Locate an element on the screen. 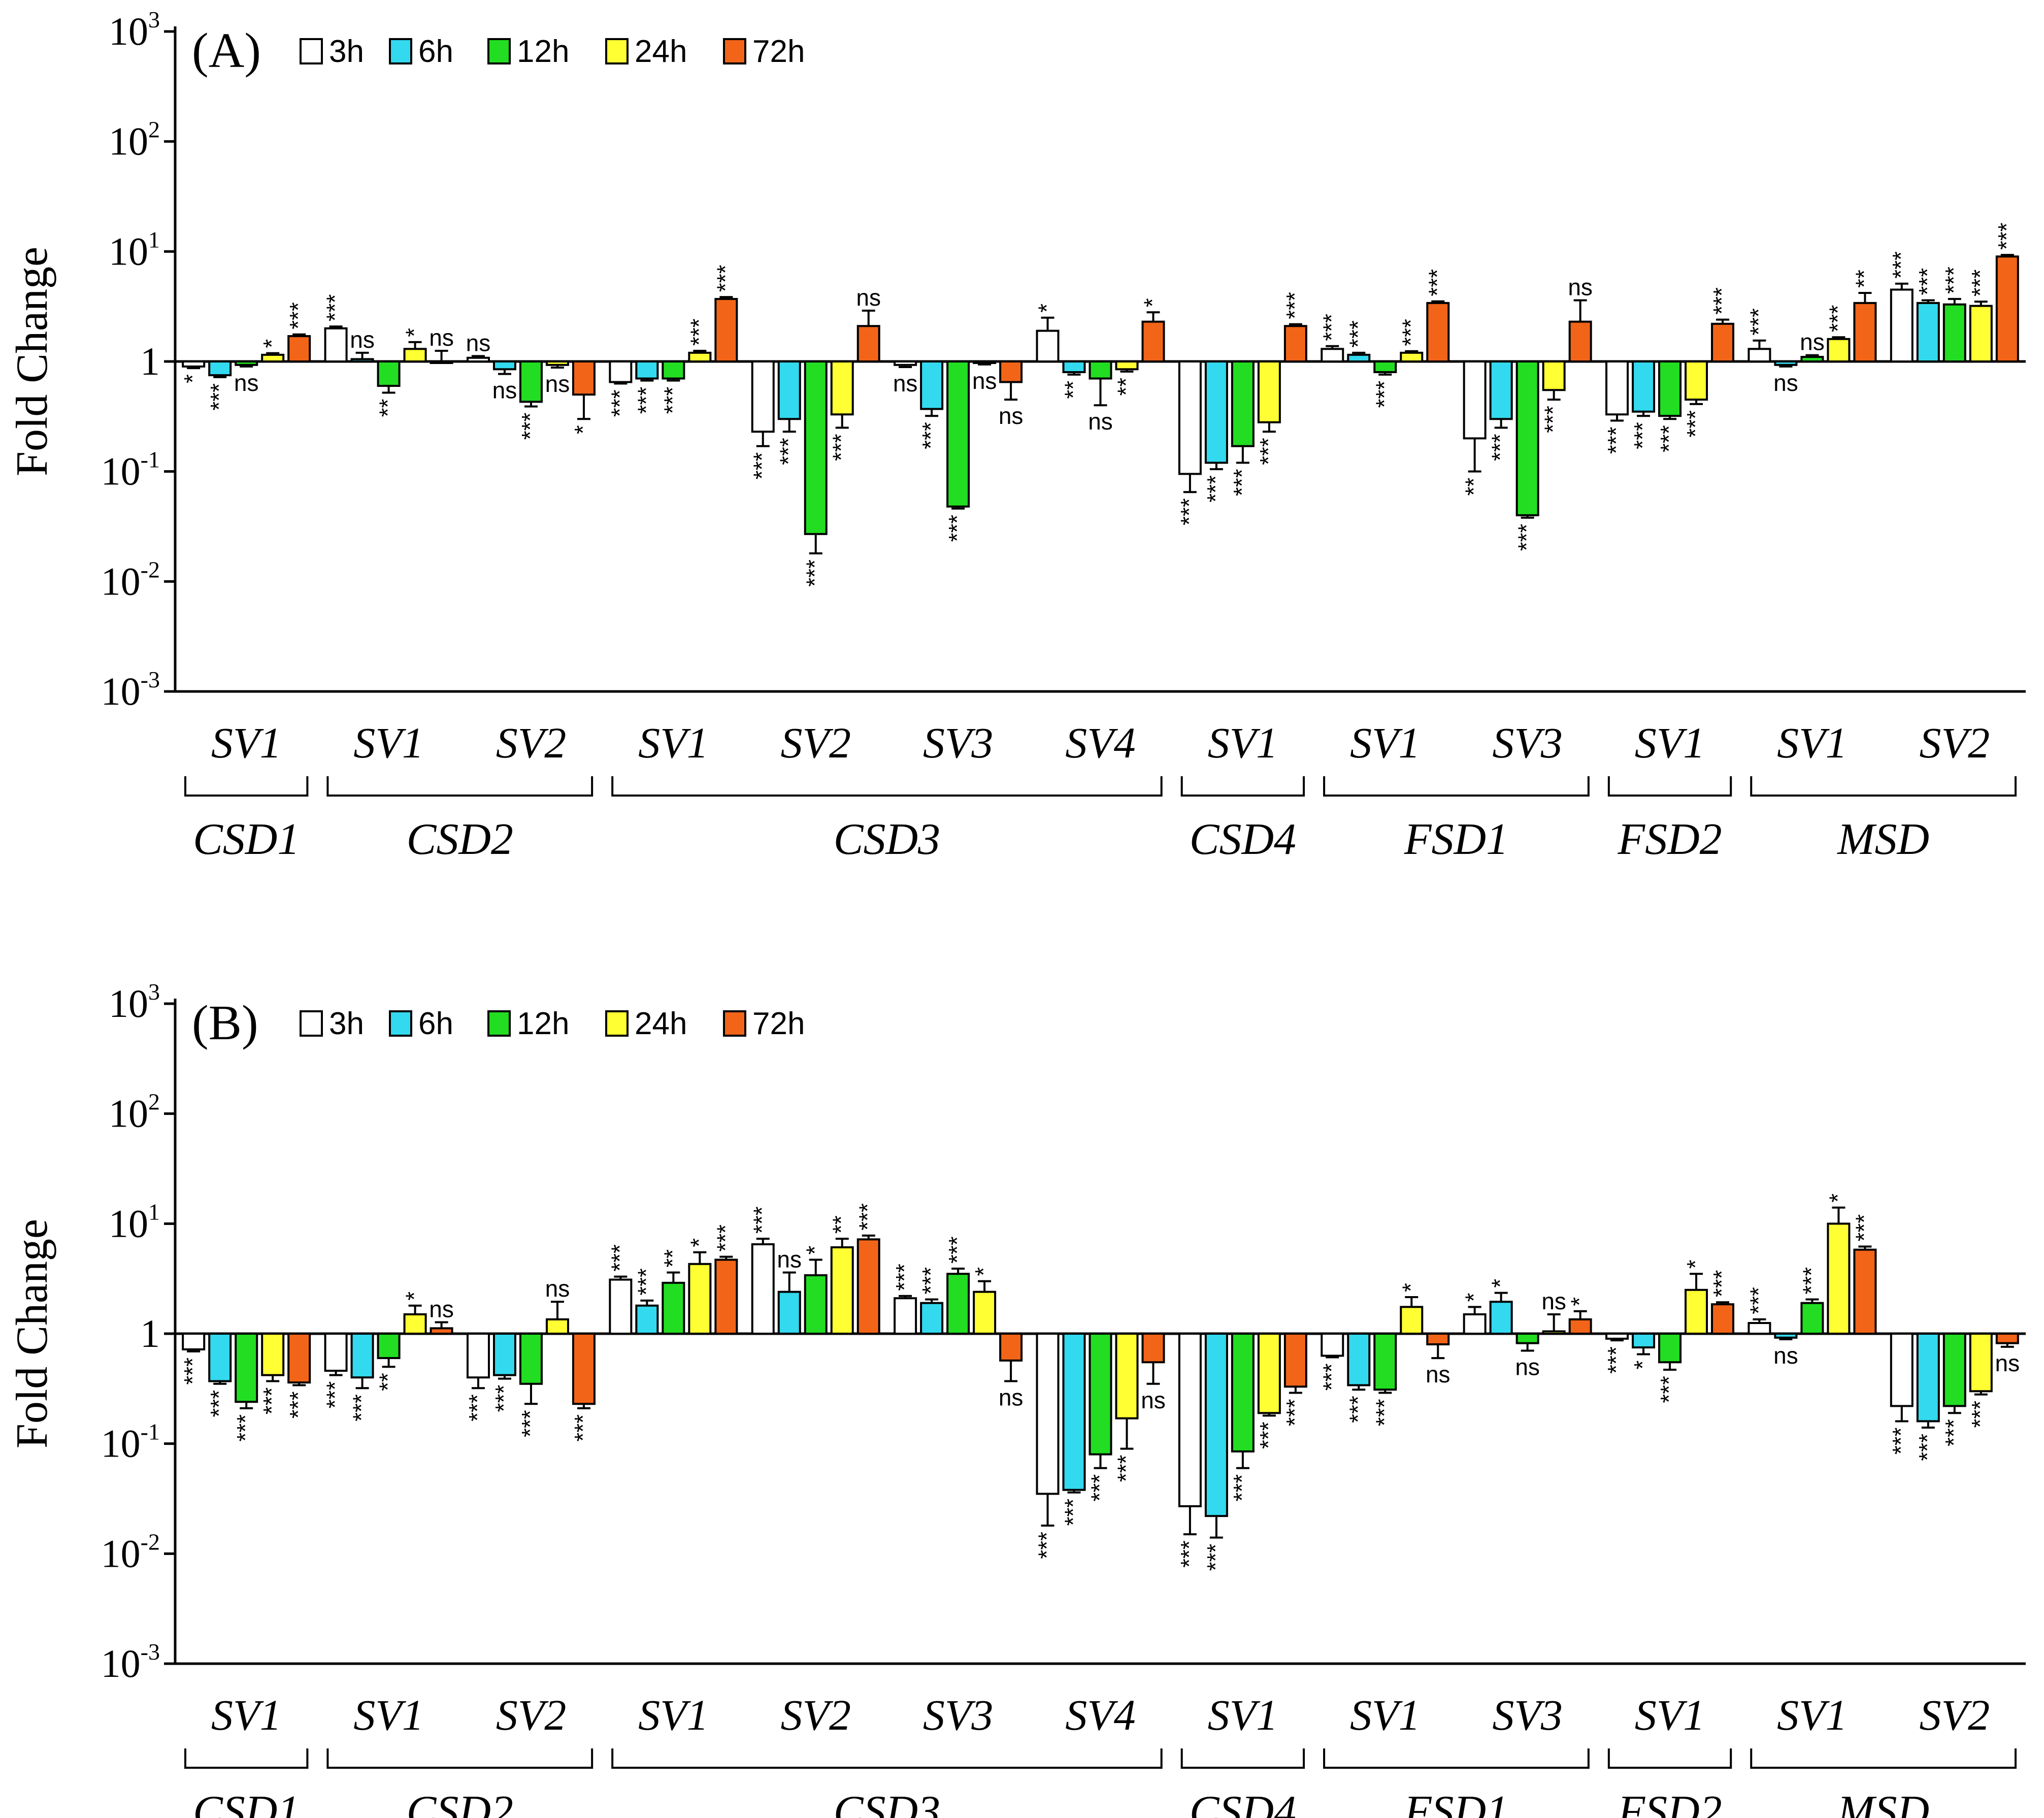  bar-CSD3-SV1-3h is located at coordinates (621, 1306).